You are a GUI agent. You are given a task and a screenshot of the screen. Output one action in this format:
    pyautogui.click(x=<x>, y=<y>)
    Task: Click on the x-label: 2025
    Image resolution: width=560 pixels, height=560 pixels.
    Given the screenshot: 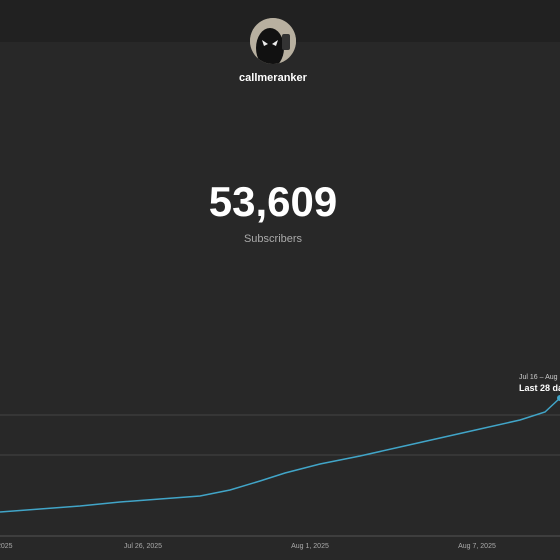 What is the action you would take?
    pyautogui.click(x=6, y=546)
    